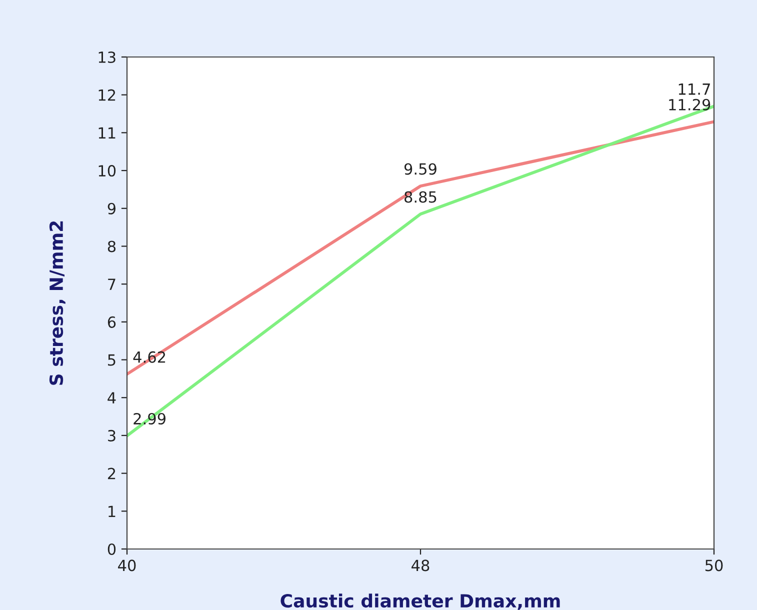 The height and width of the screenshot is (610, 757). Describe the element at coordinates (107, 95) in the screenshot. I see `y-tick-label: 12` at that location.